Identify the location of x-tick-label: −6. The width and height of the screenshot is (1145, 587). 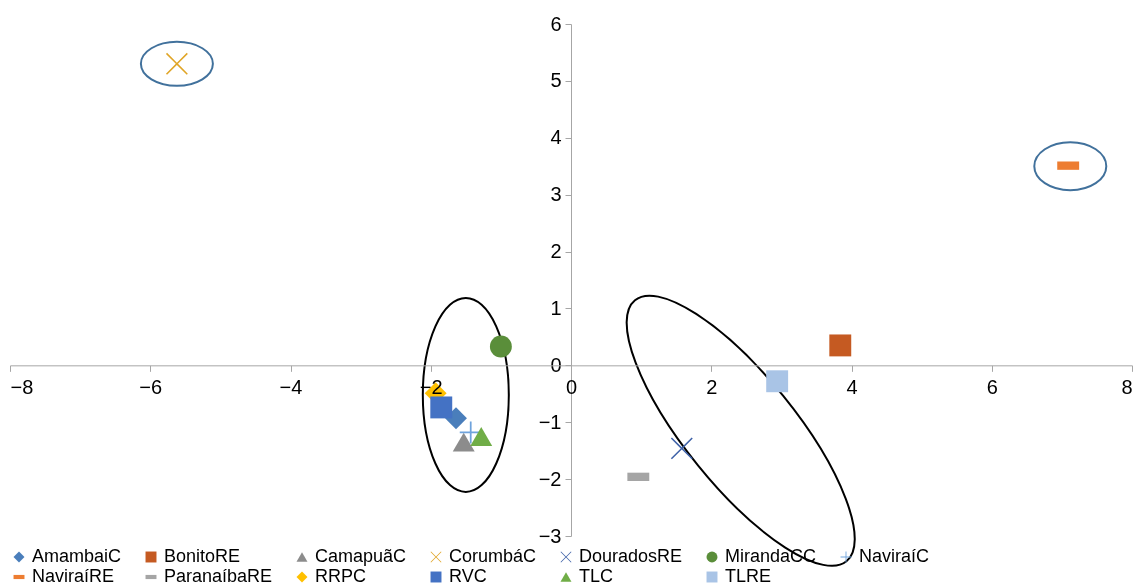
(151, 386).